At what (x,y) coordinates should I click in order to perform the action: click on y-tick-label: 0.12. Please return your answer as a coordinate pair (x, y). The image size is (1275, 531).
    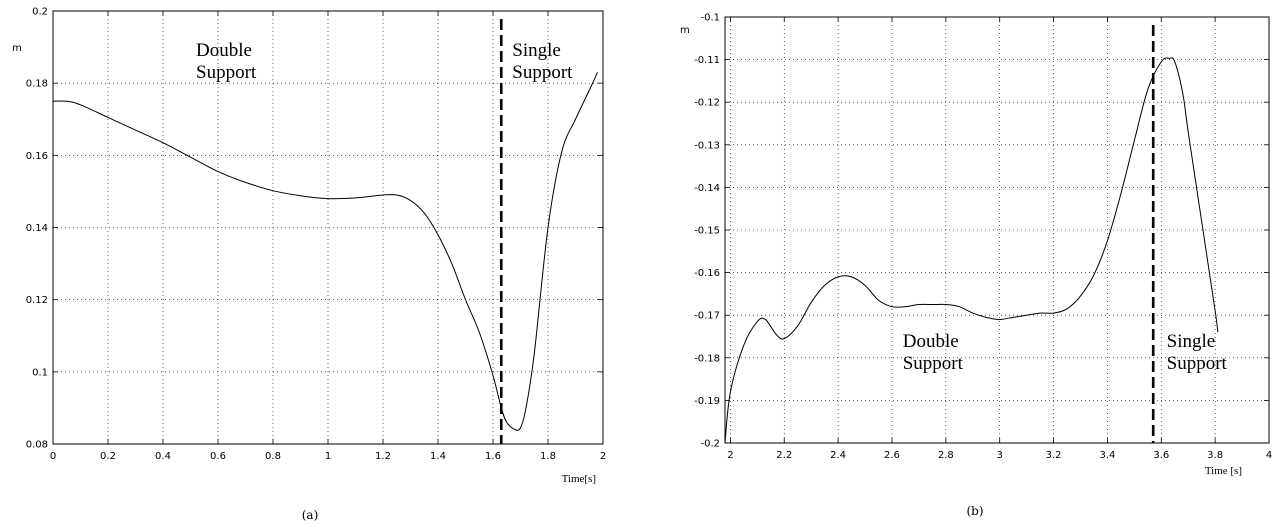
    Looking at the image, I should click on (37, 300).